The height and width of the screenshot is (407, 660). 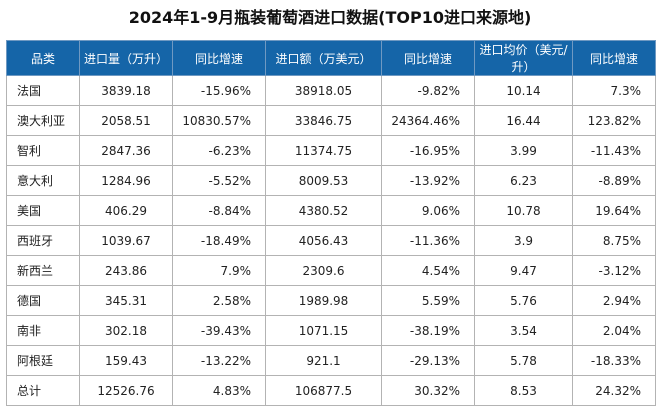 What do you see at coordinates (126, 210) in the screenshot?
I see `cell-import-volume: 406.29` at bounding box center [126, 210].